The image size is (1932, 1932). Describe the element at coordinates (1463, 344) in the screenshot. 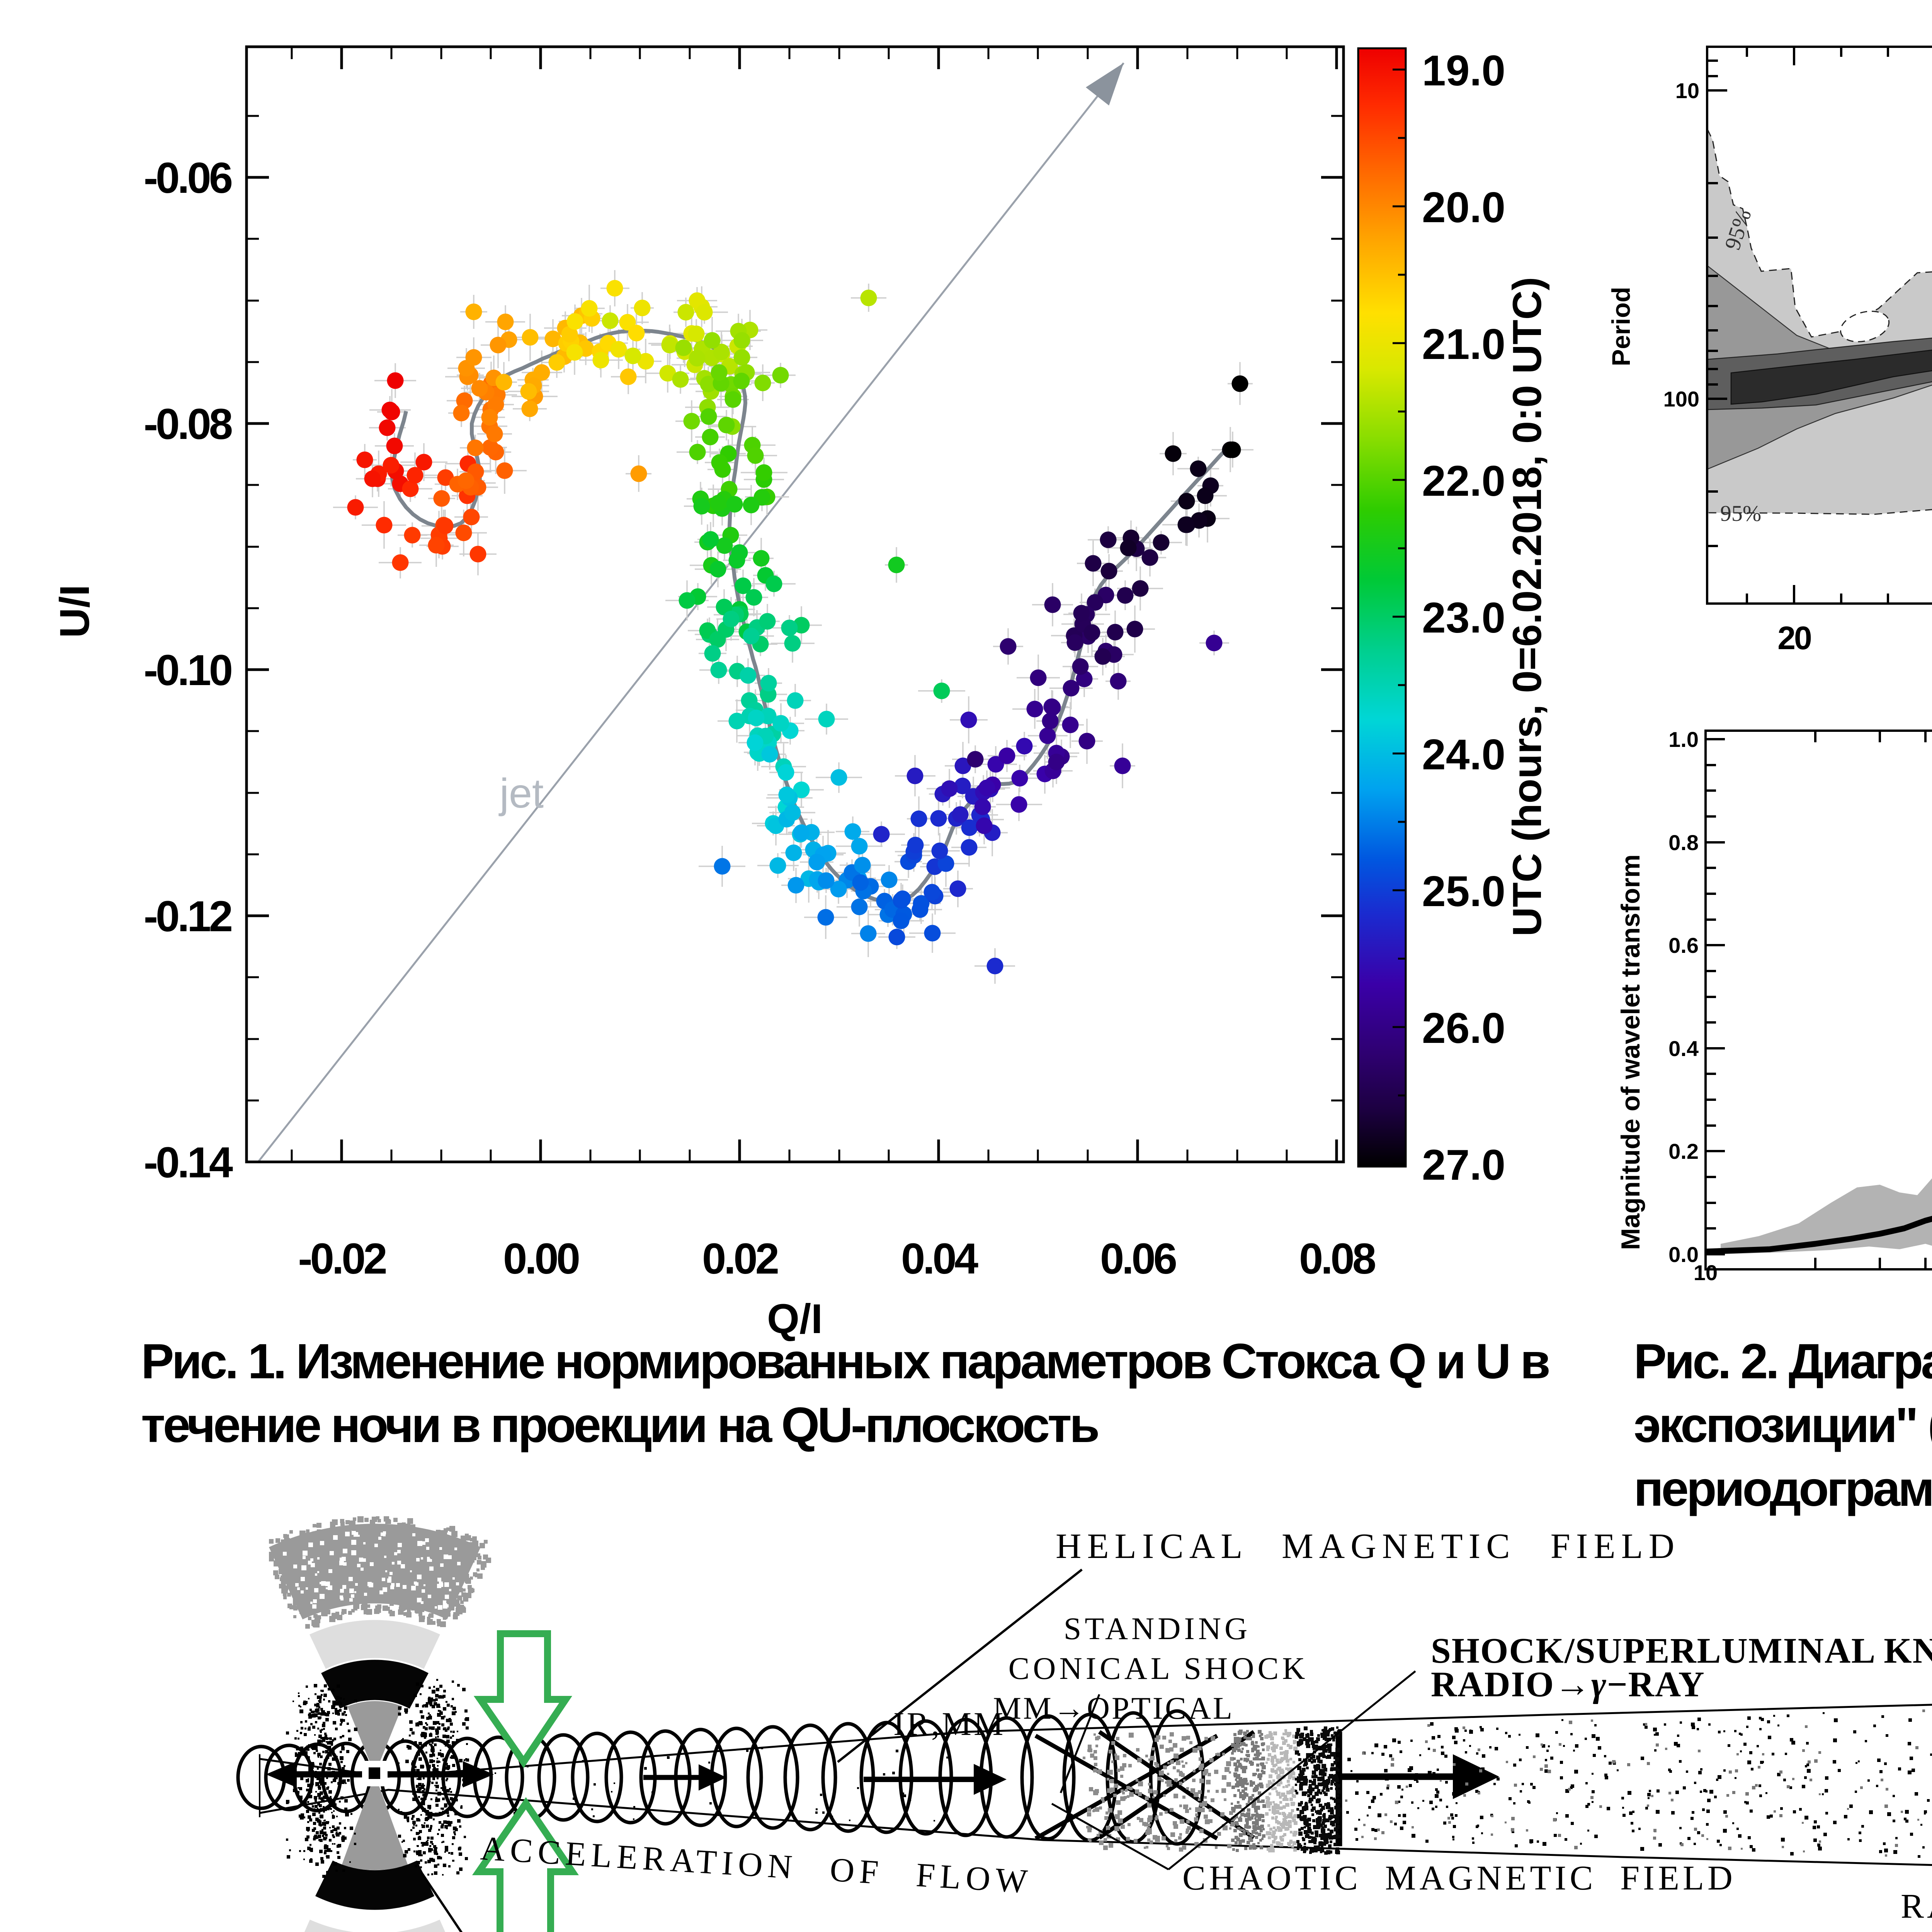

I see `svg-text: 21.0` at that location.